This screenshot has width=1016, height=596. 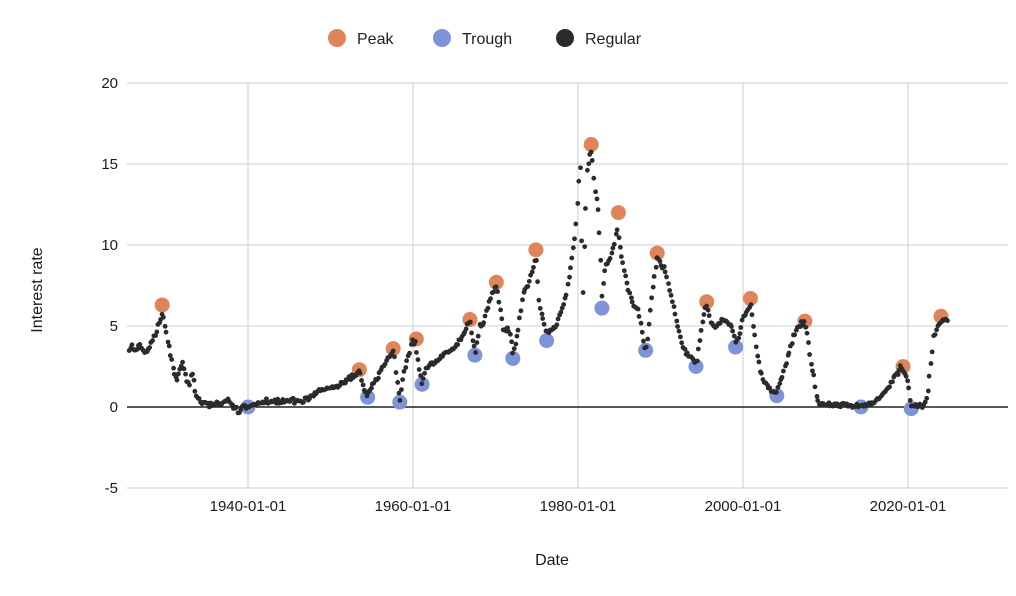 What do you see at coordinates (613, 39) in the screenshot?
I see `legend-label: Regular` at bounding box center [613, 39].